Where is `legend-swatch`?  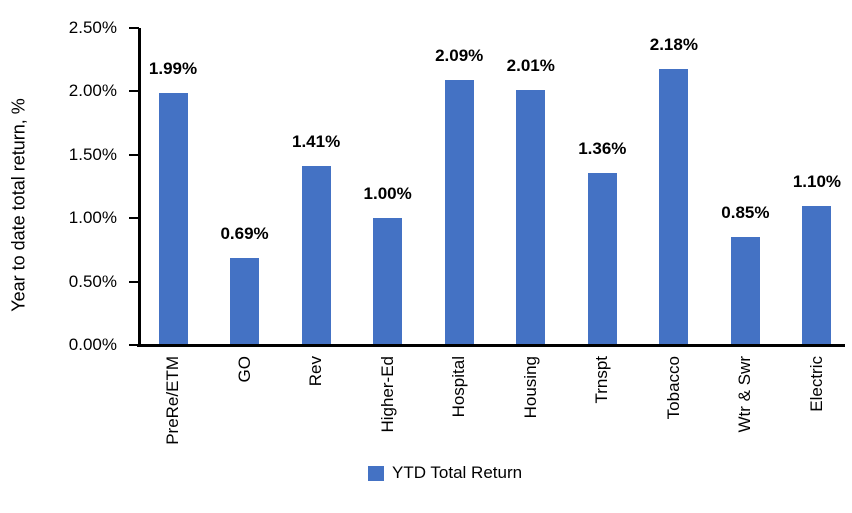
legend-swatch is located at coordinates (376, 473).